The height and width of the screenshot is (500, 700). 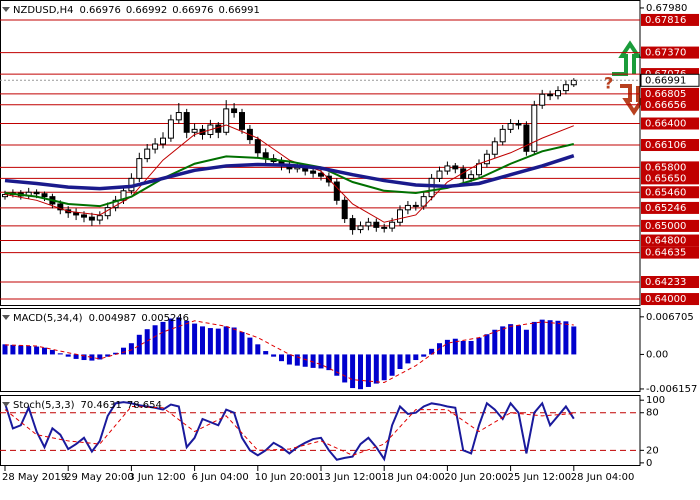 What do you see at coordinates (144, 405) in the screenshot?
I see `pane-reading: 78.654` at bounding box center [144, 405].